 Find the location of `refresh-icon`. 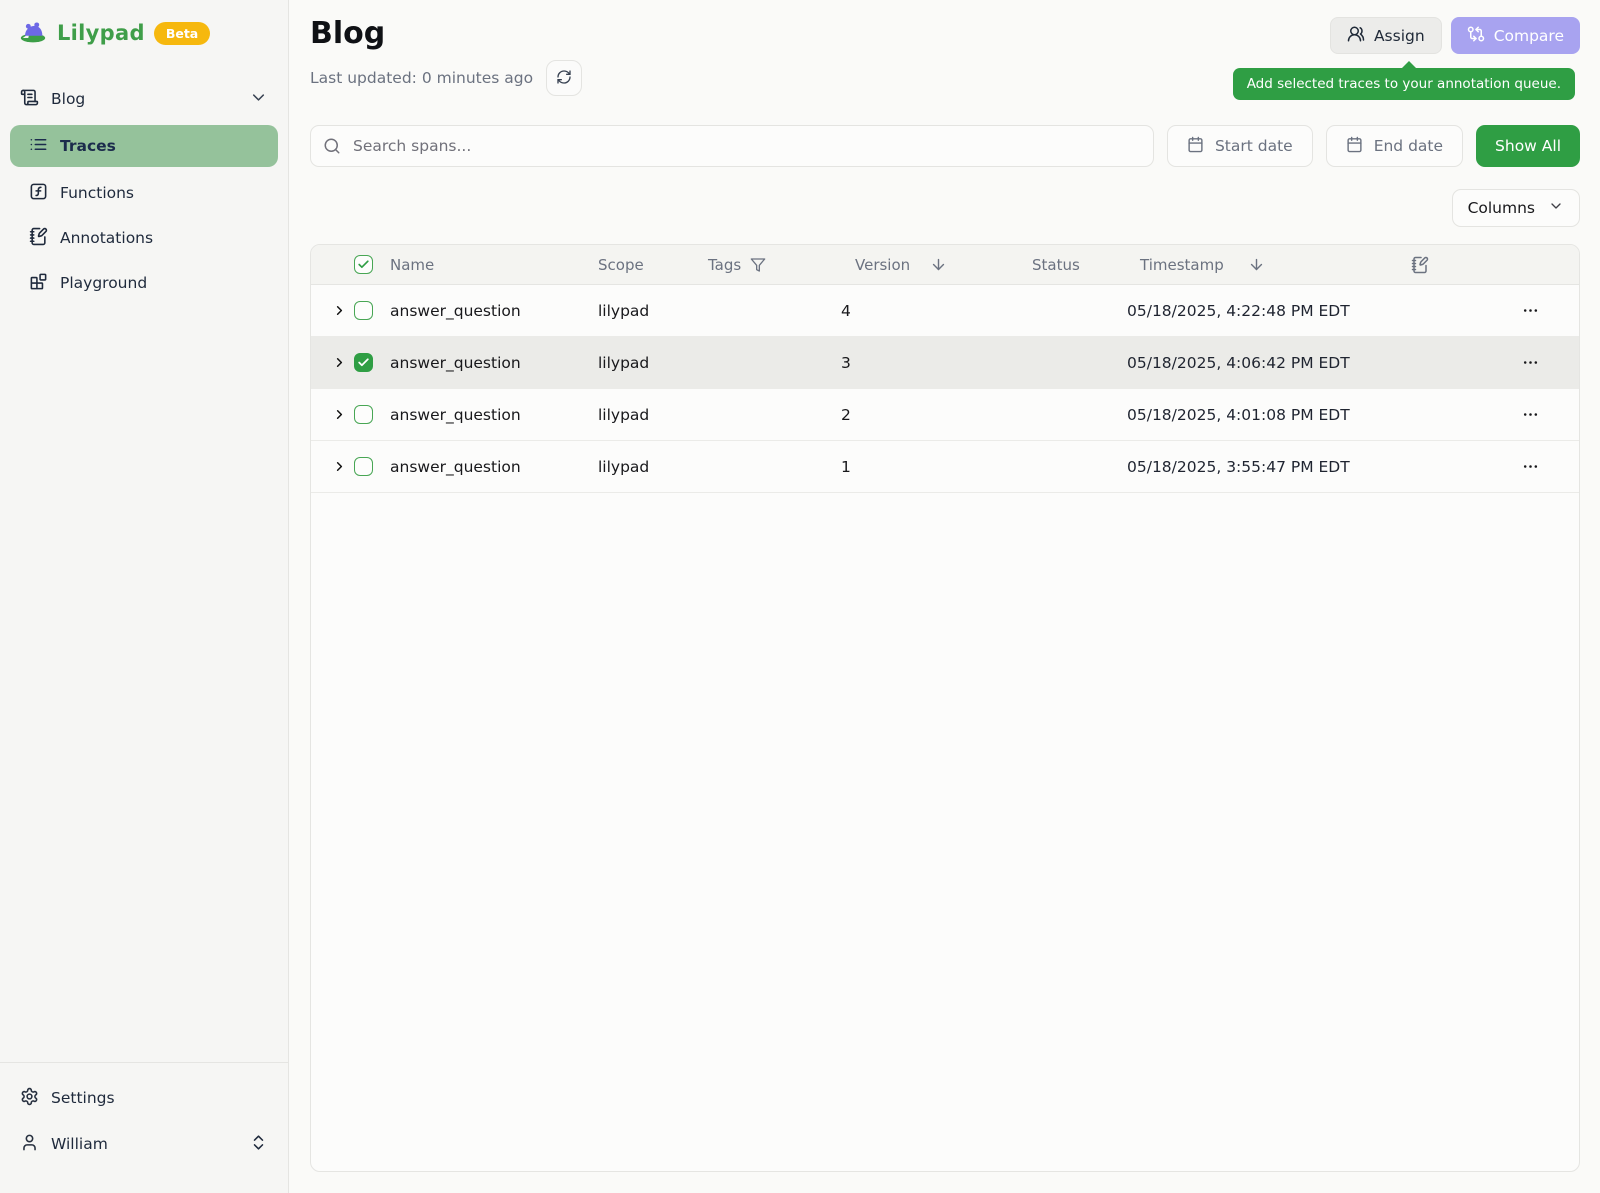

refresh-icon is located at coordinates (564, 78).